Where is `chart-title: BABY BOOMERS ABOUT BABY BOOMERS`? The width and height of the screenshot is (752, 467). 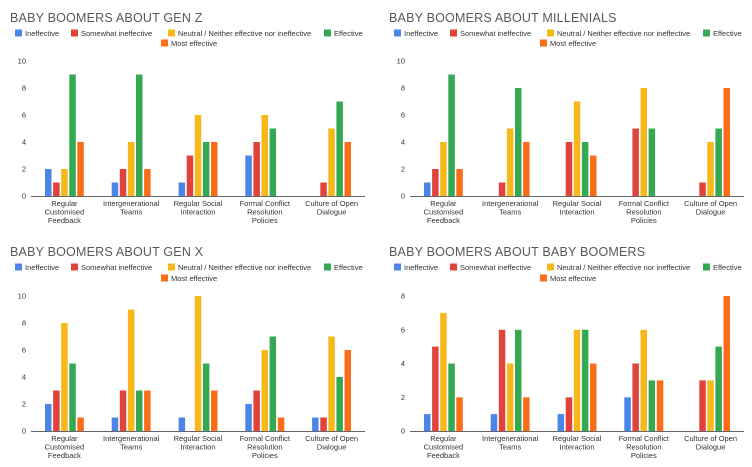
chart-title: BABY BOOMERS ABOUT BABY BOOMERS is located at coordinates (517, 252).